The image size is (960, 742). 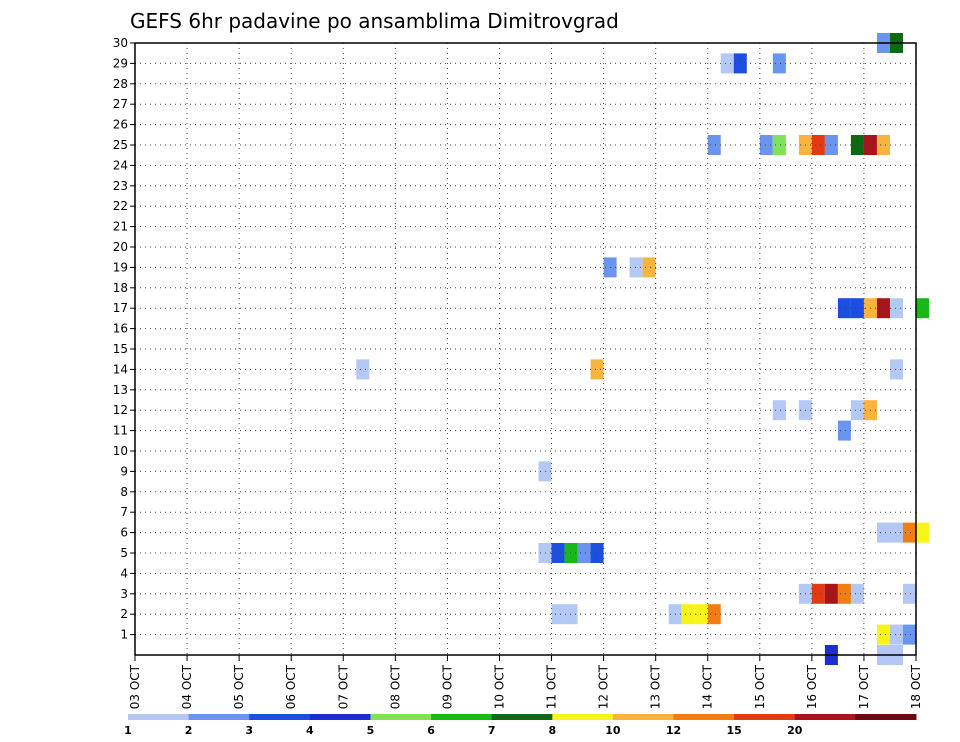 What do you see at coordinates (431, 730) in the screenshot?
I see `legend-label: 6` at bounding box center [431, 730].